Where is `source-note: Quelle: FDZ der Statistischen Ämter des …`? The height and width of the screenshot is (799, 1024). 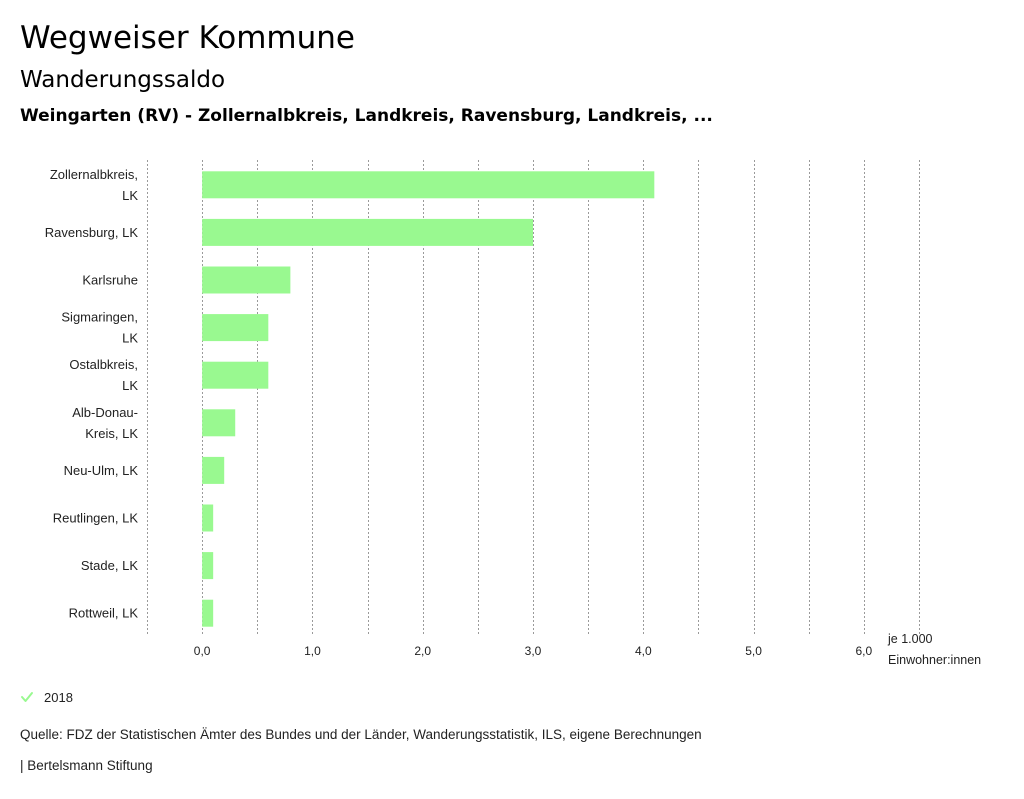 source-note: Quelle: FDZ der Statistischen Ämter des … is located at coordinates (361, 734).